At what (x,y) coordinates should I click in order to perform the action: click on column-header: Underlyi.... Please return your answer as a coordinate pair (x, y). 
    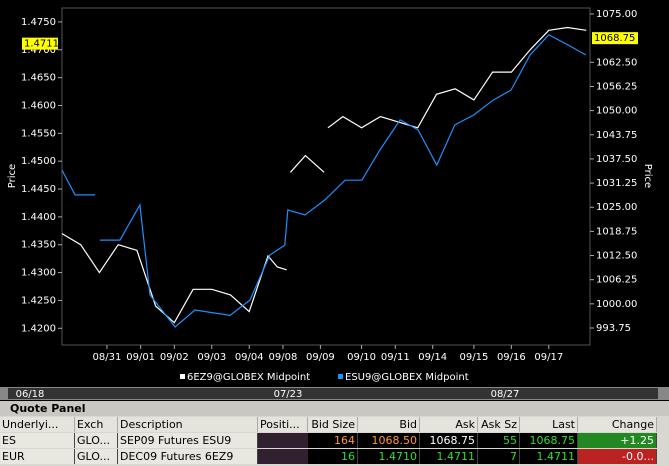
    Looking at the image, I should click on (37, 424).